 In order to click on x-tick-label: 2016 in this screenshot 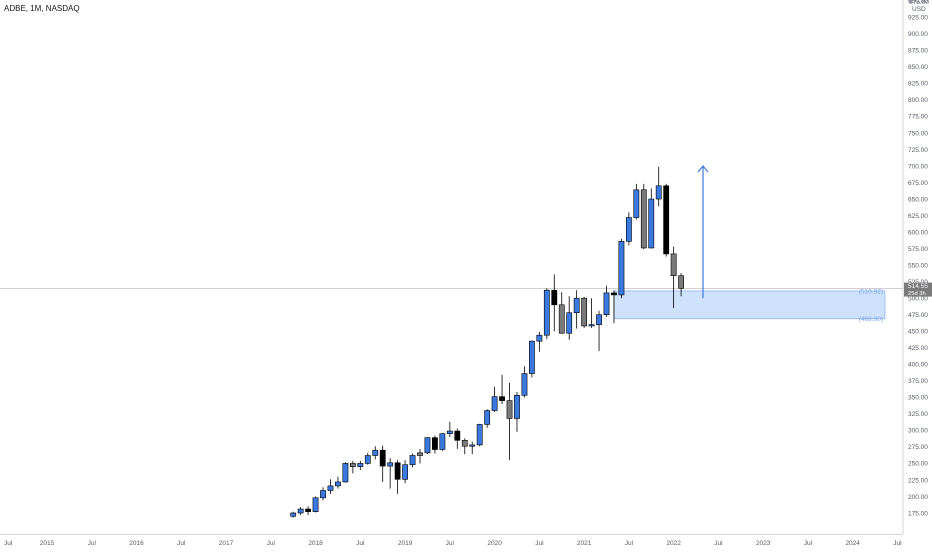, I will do `click(136, 543)`.